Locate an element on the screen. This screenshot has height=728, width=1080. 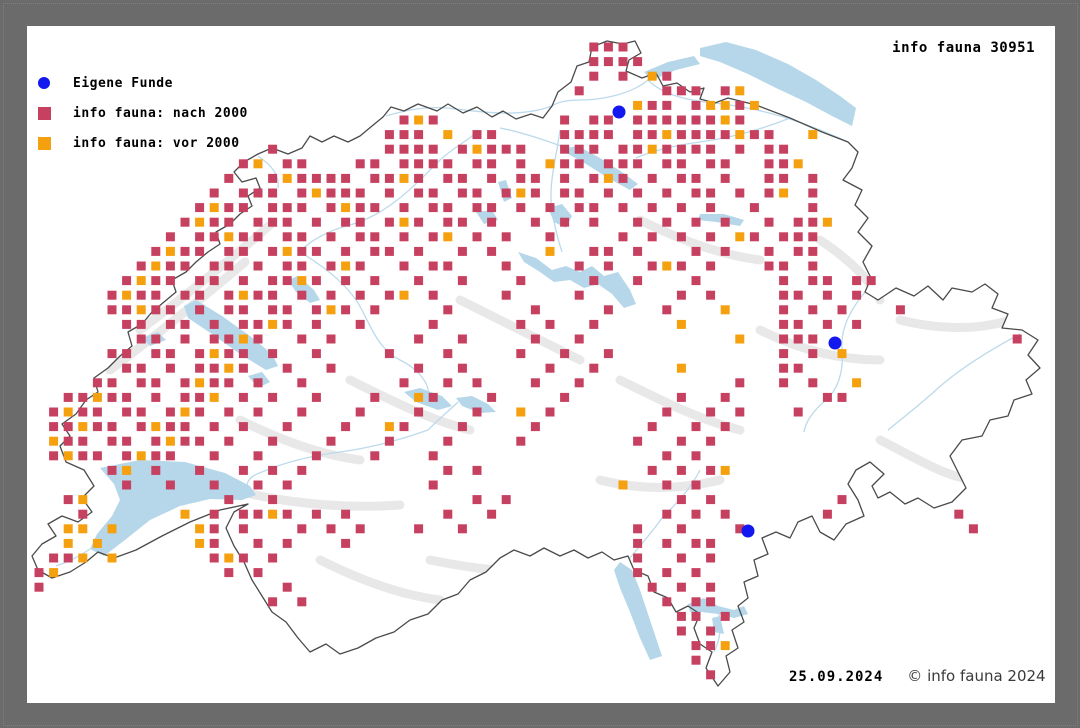
legend-label: info fauna: vor 2000 is located at coordinates (156, 143).